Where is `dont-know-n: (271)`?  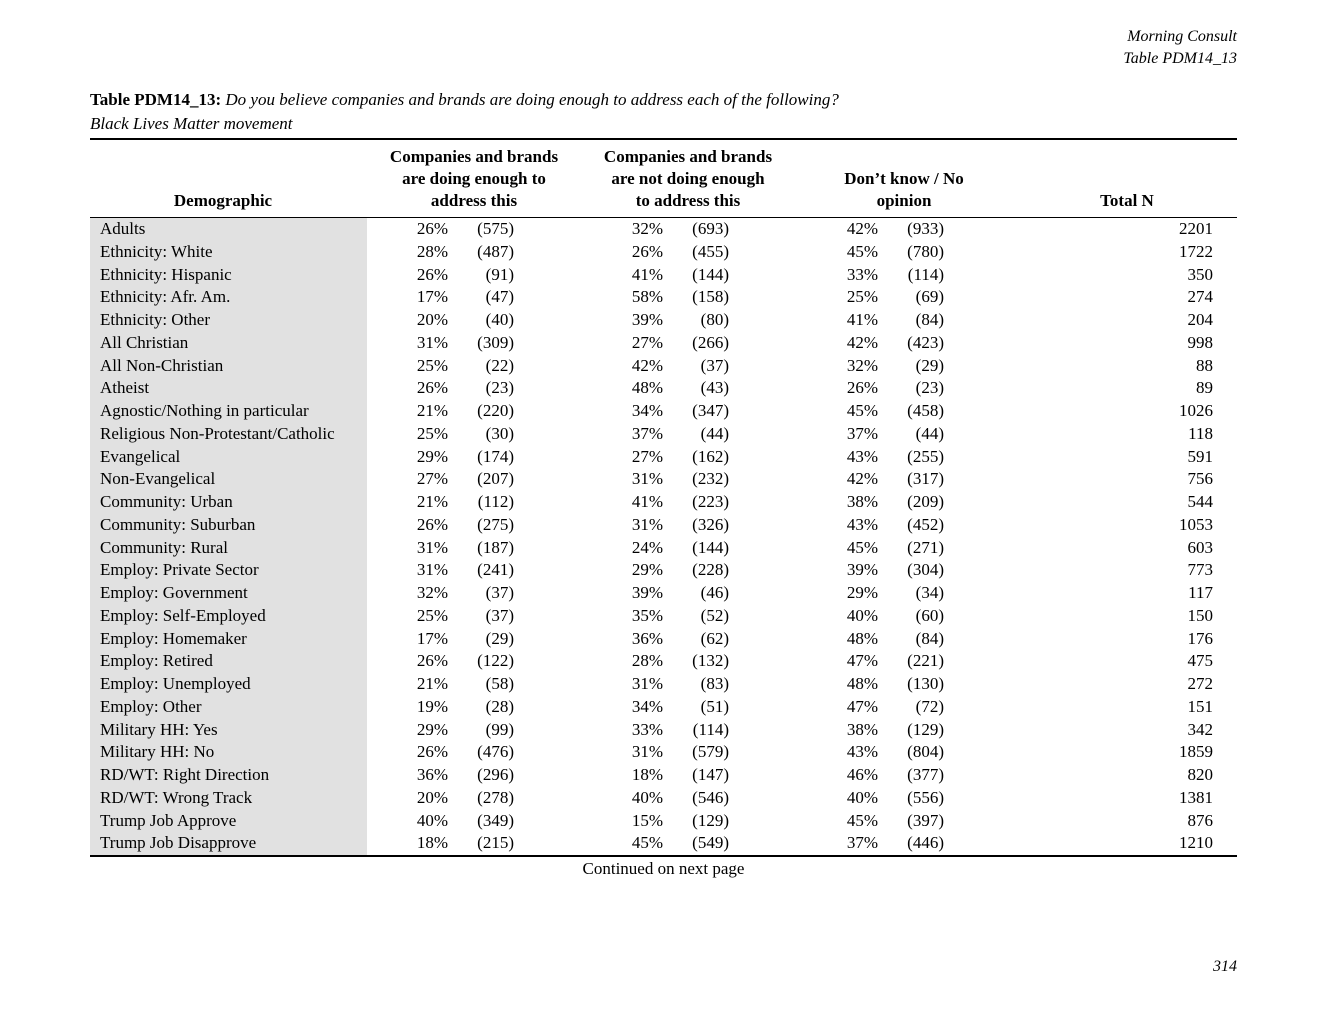 dont-know-n: (271) is located at coordinates (925, 547).